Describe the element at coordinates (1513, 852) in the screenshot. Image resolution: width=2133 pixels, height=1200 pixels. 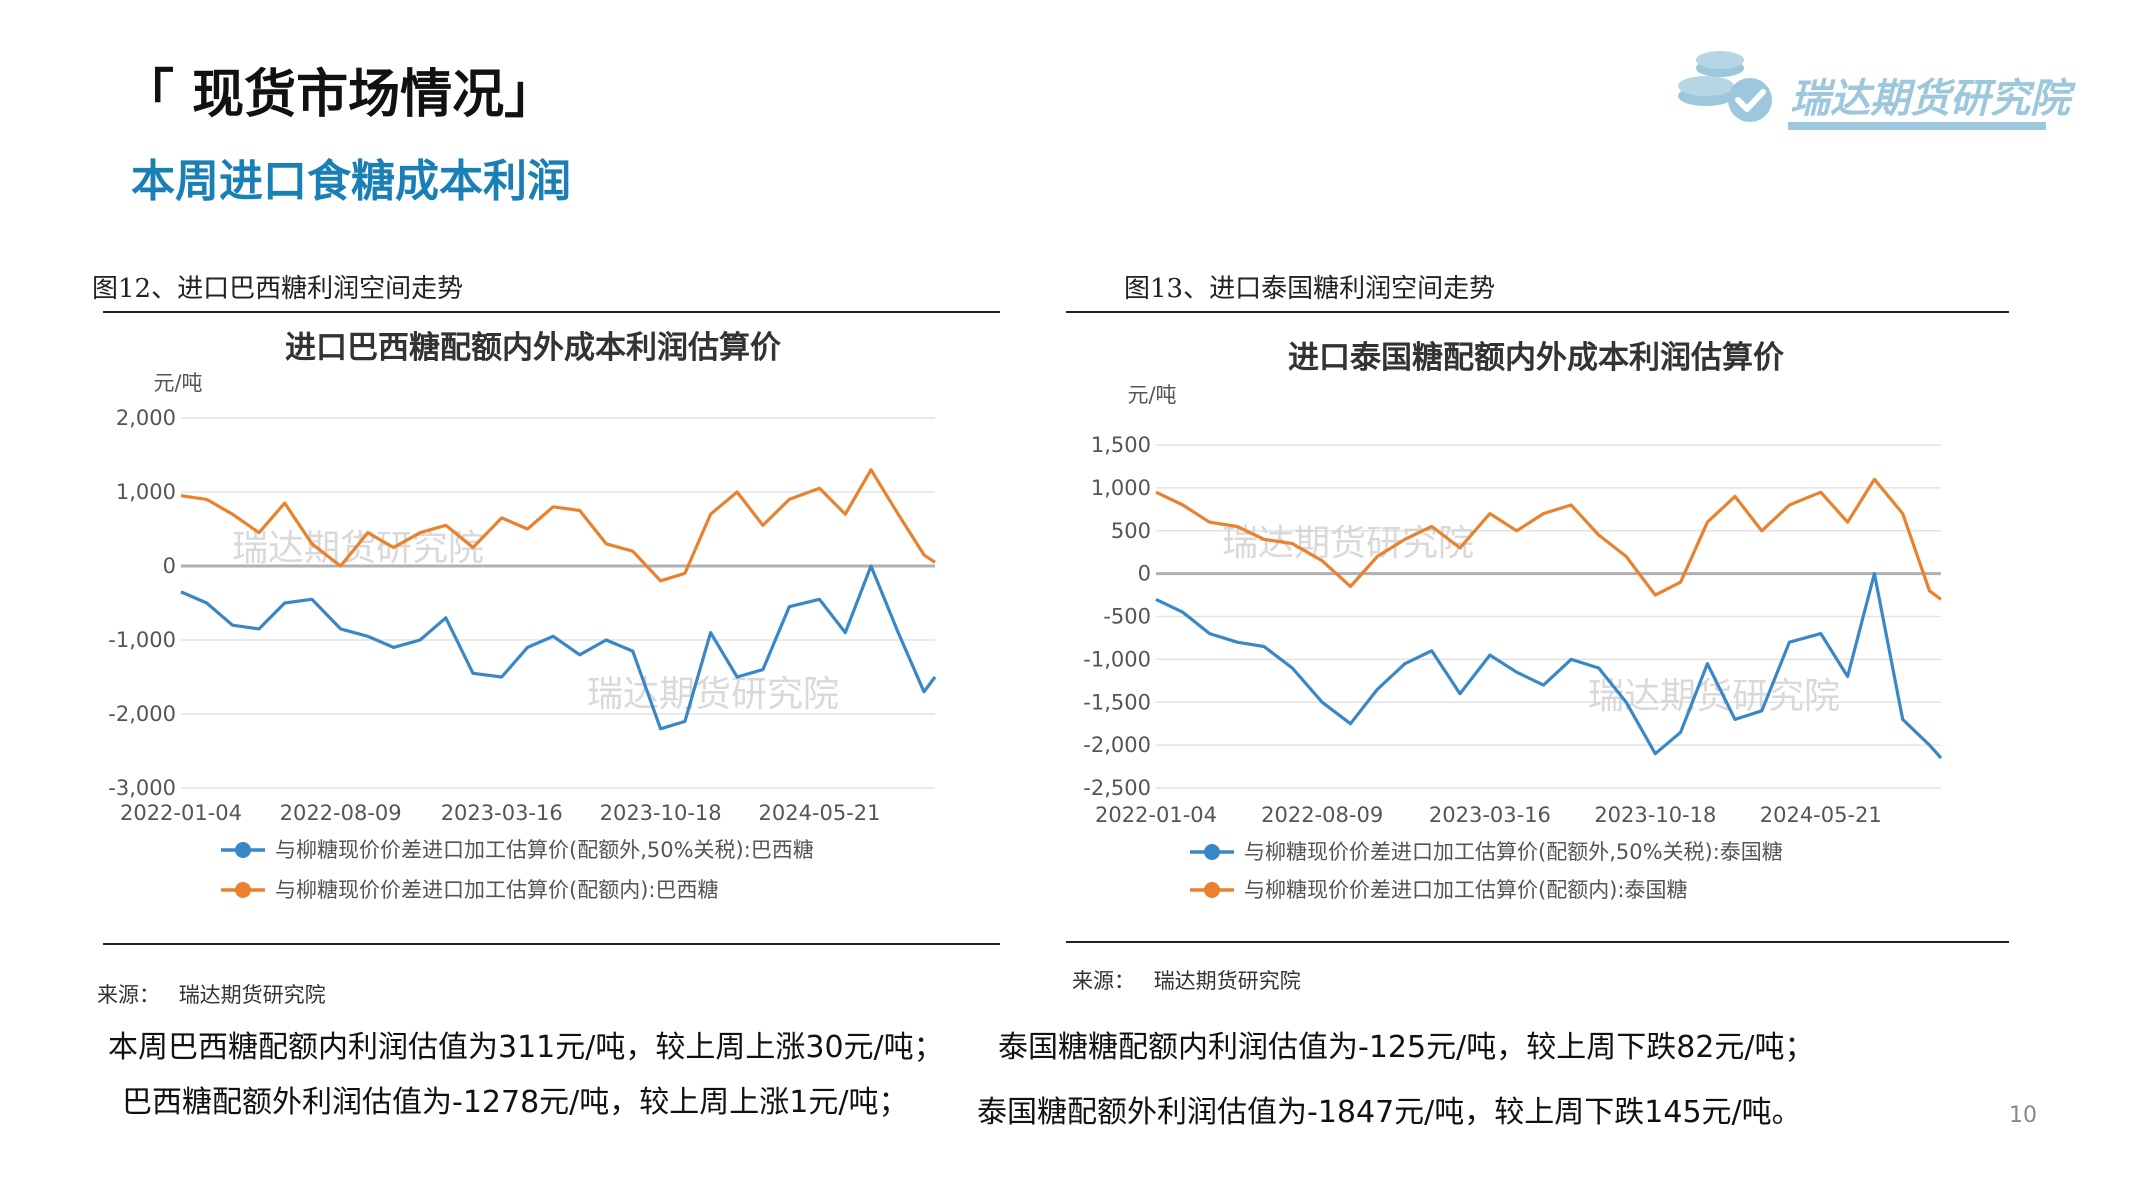
I see `legend-label: 与柳糖现价价差进口加工估算价(配额外,50%关税):泰国糖` at that location.